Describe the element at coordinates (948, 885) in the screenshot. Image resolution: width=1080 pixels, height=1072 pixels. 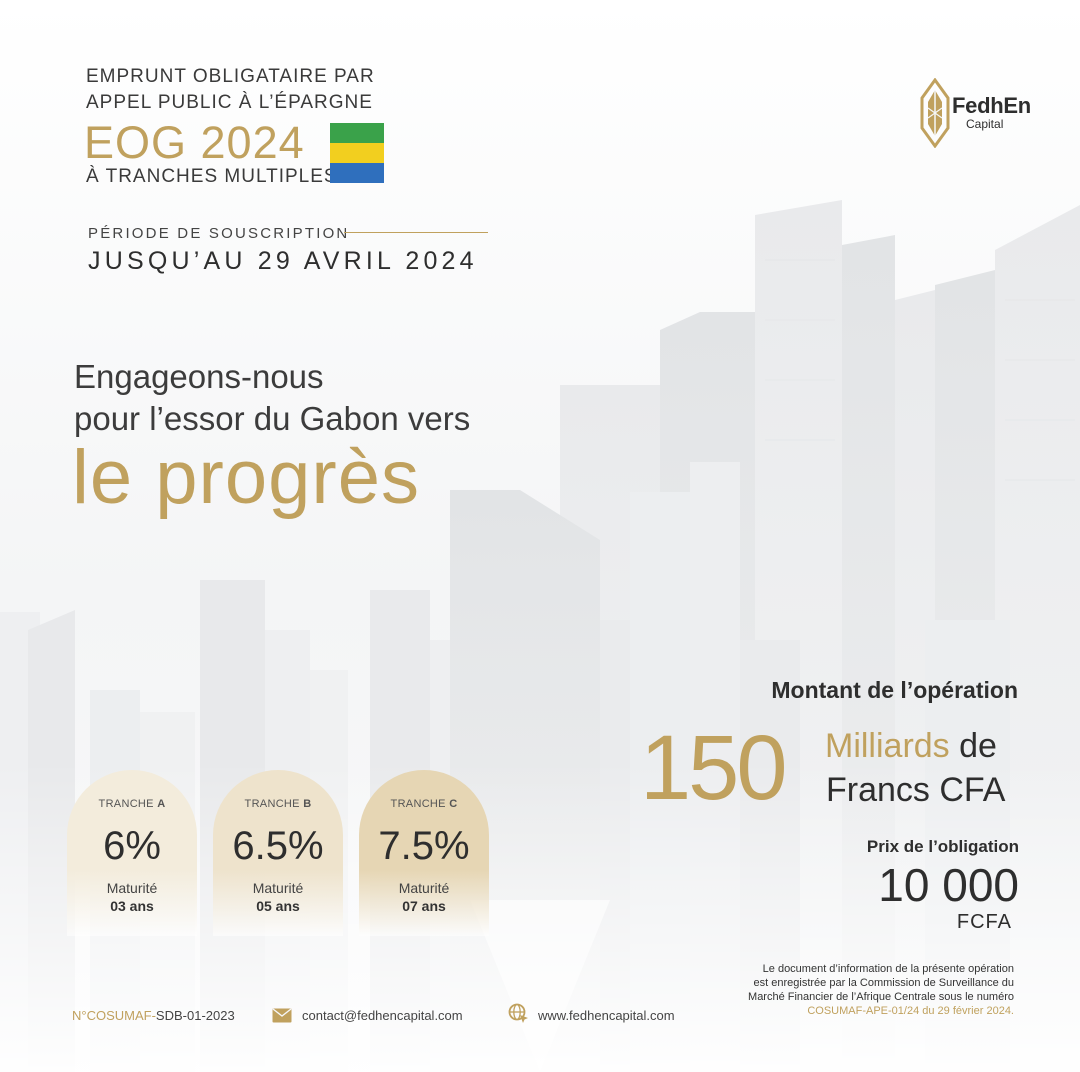
I see `bond-price-value: 10 000` at that location.